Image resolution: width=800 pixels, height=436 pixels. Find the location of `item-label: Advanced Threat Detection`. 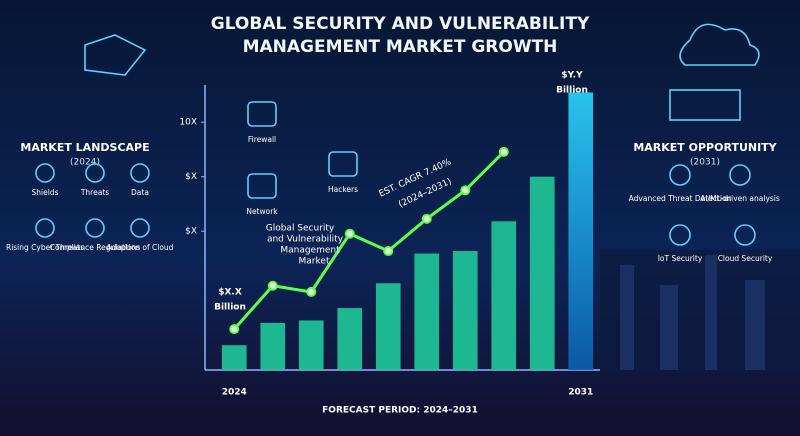

item-label: Advanced Threat Detection is located at coordinates (680, 198).